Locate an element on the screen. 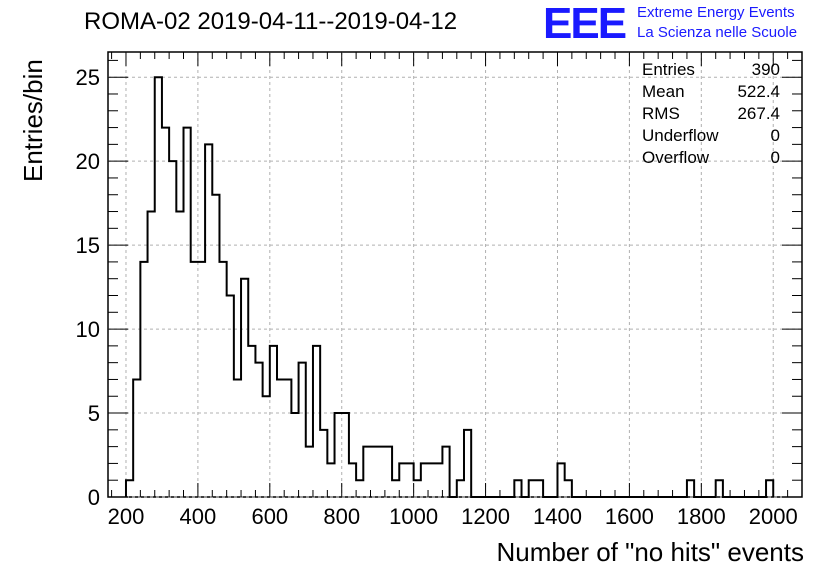 The height and width of the screenshot is (572, 836). stat-row-underflow: Underflow 0 is located at coordinates (711, 136).